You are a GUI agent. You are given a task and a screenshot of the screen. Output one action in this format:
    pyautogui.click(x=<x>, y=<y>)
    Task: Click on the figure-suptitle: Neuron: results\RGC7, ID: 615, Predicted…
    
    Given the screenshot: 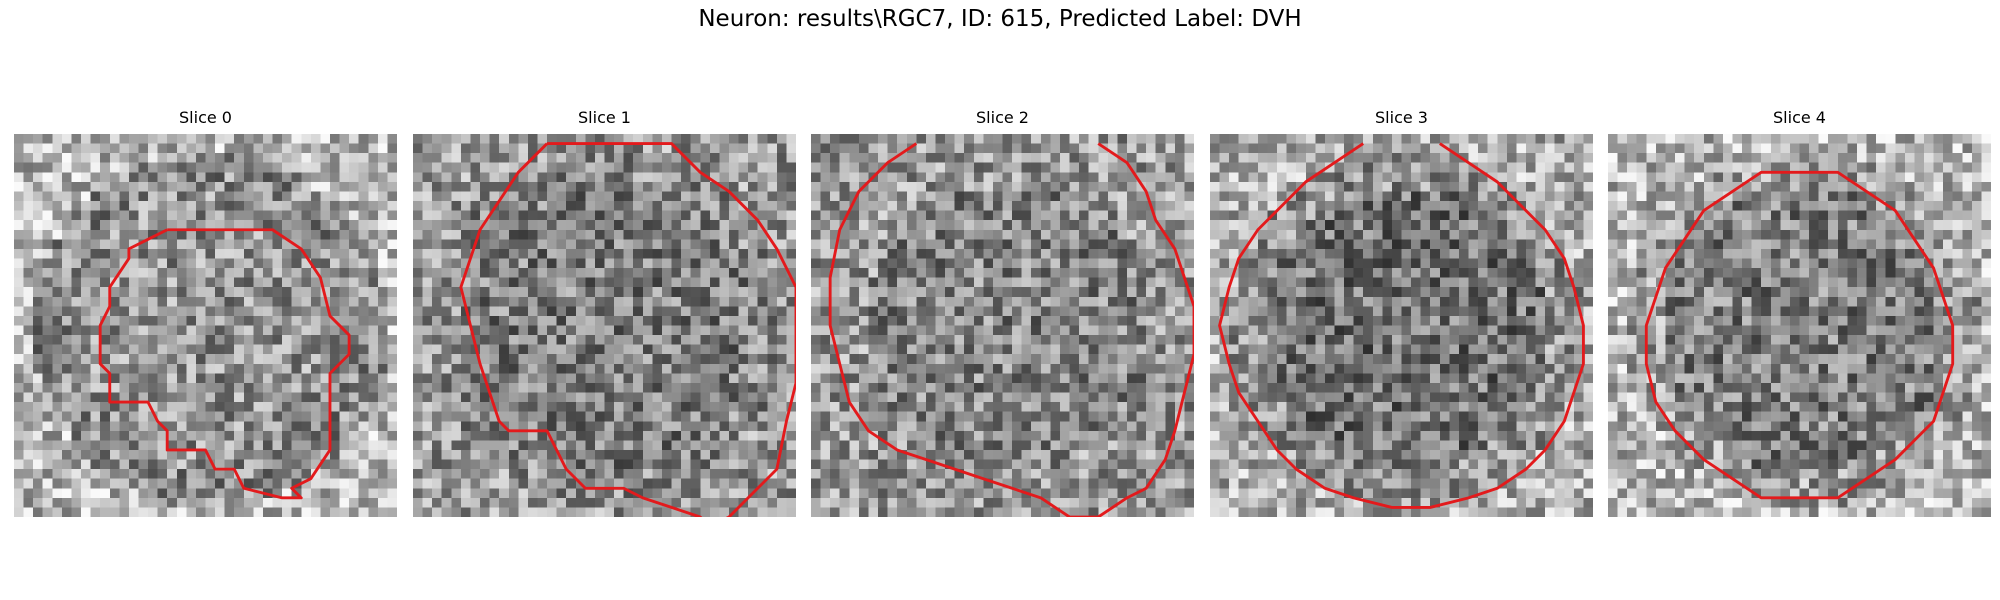 What is the action you would take?
    pyautogui.click(x=1000, y=19)
    